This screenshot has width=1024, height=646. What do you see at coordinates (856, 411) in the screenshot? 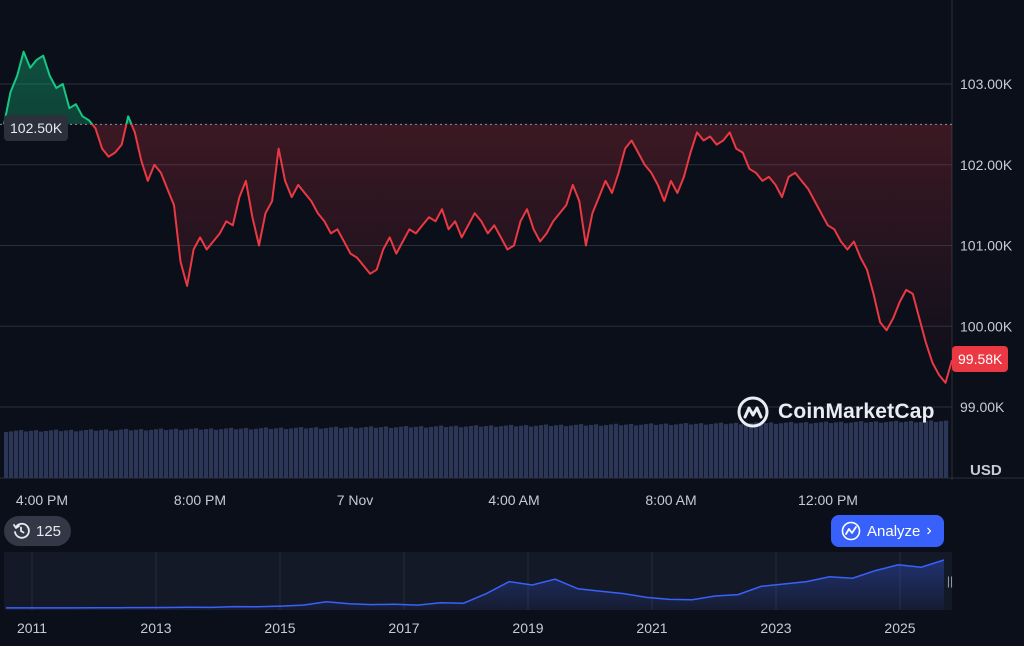
I see `watermark-text: CoinMarketCap` at bounding box center [856, 411].